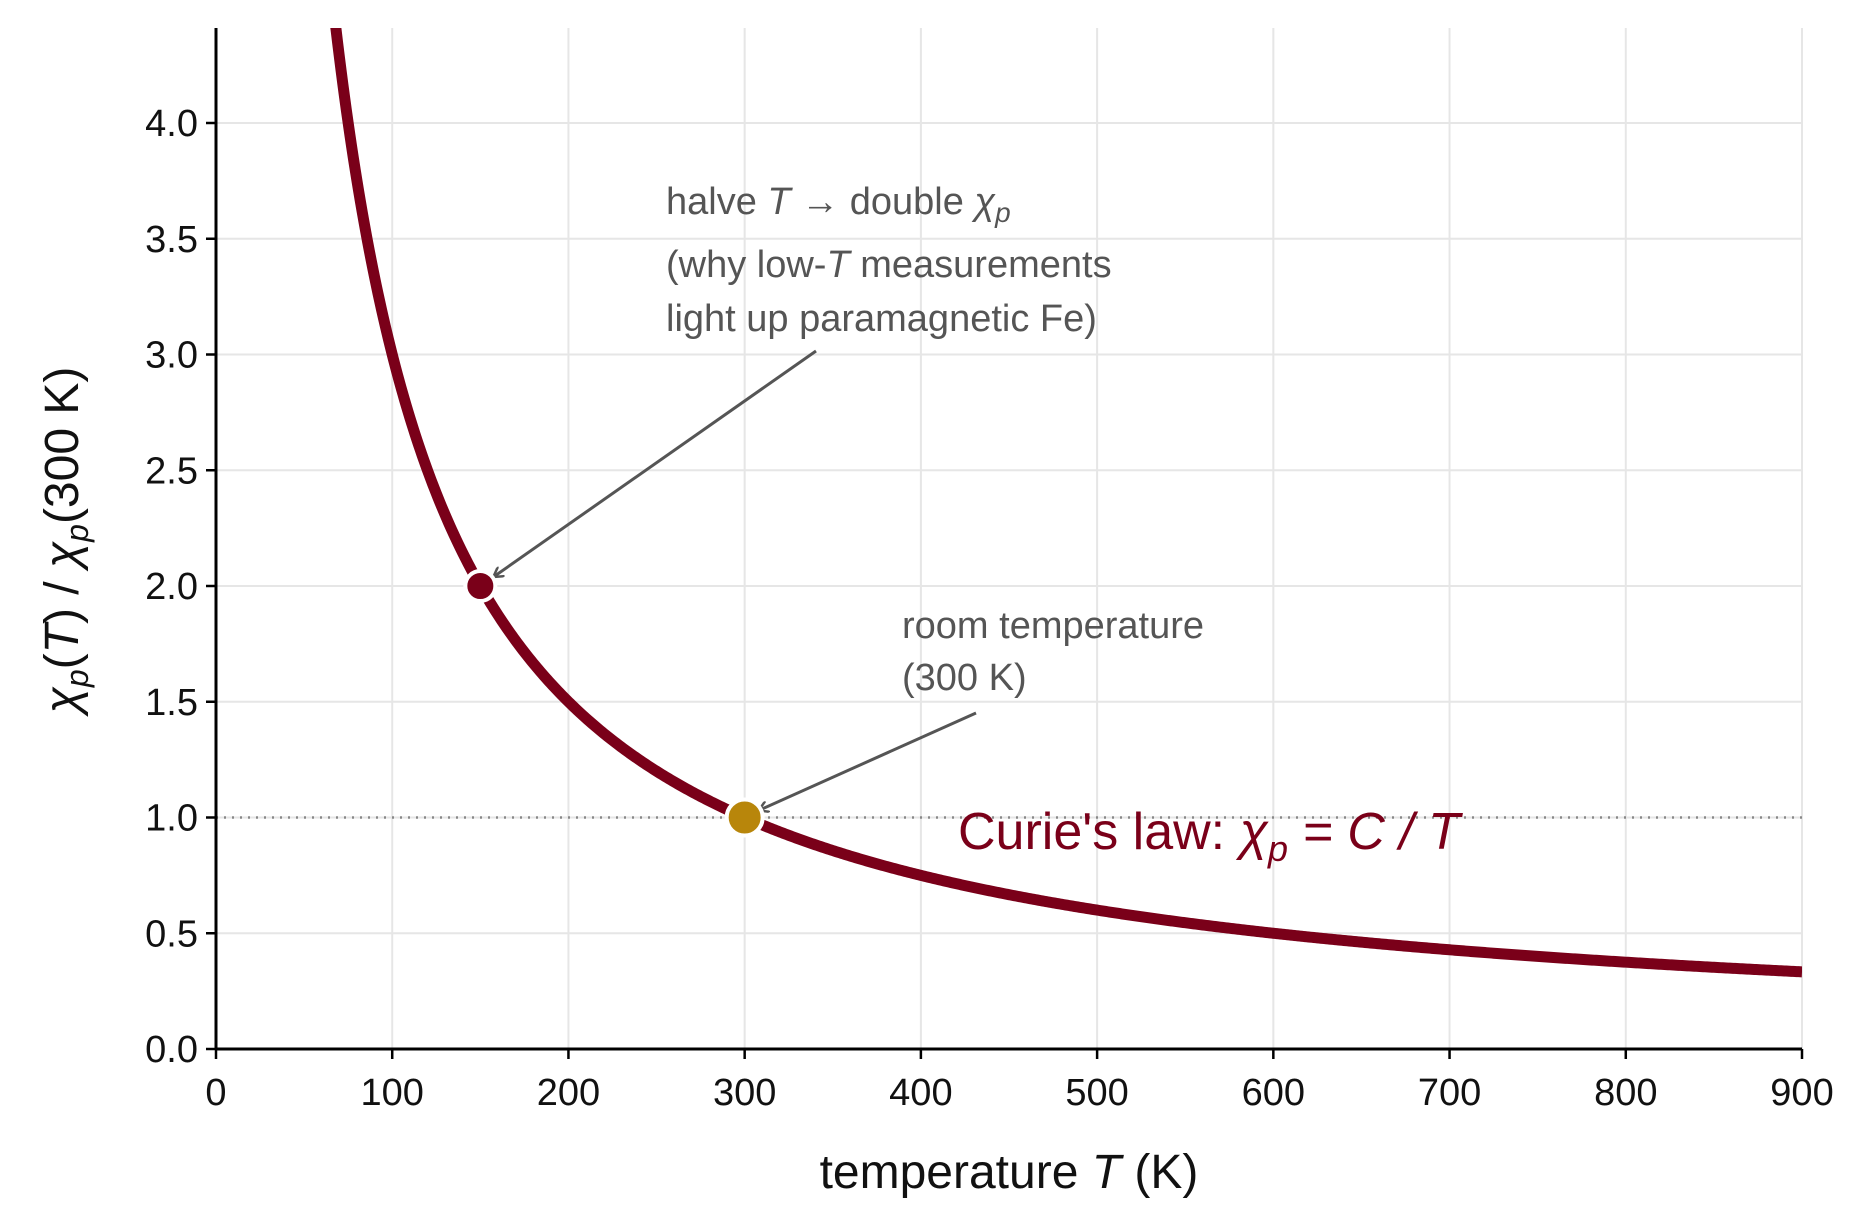  Describe the element at coordinates (655, 463) in the screenshot. I see `arrow-to-150k` at that location.